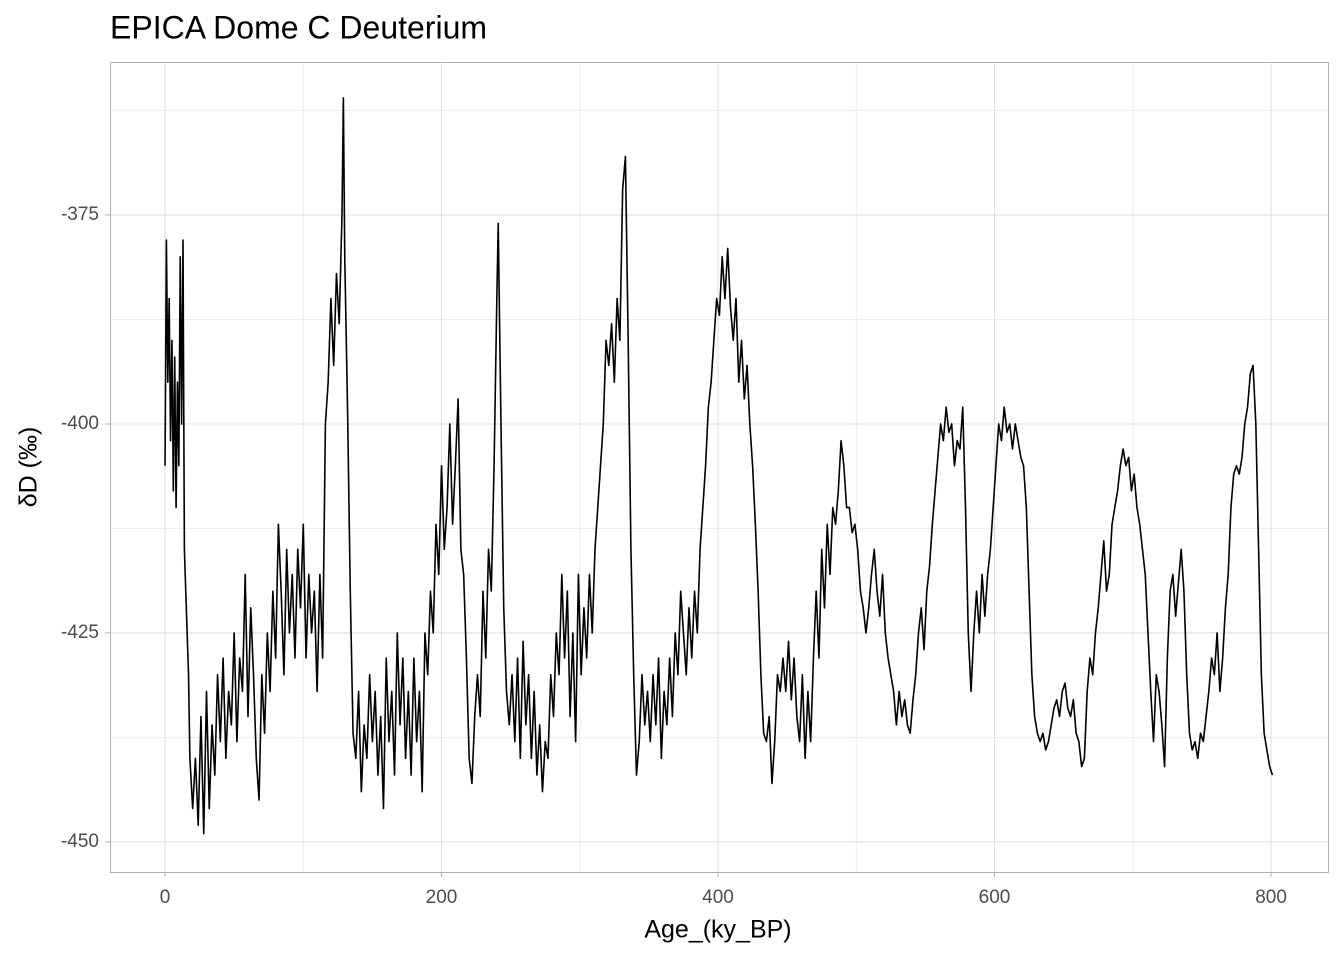 This screenshot has height=960, width=1344. What do you see at coordinates (995, 897) in the screenshot?
I see `x-tick-label: 600` at bounding box center [995, 897].